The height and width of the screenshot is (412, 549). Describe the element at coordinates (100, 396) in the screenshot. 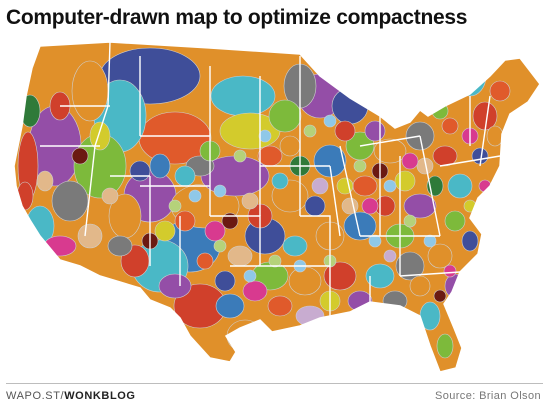

I see `brand-suffix: WONKBLOG` at that location.